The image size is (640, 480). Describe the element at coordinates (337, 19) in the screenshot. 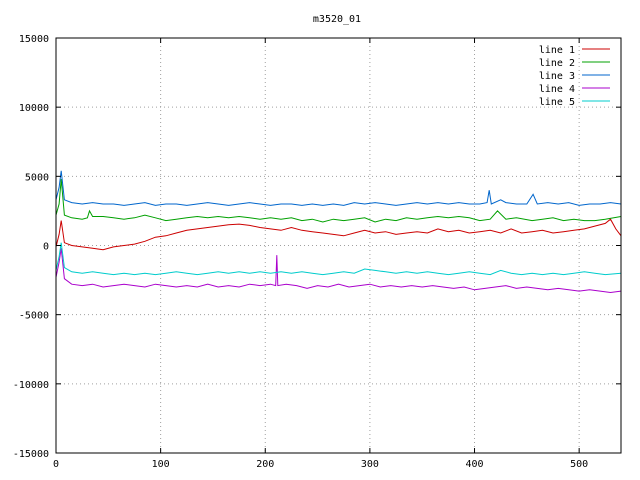

I see `chart-title: m3520_01` at that location.